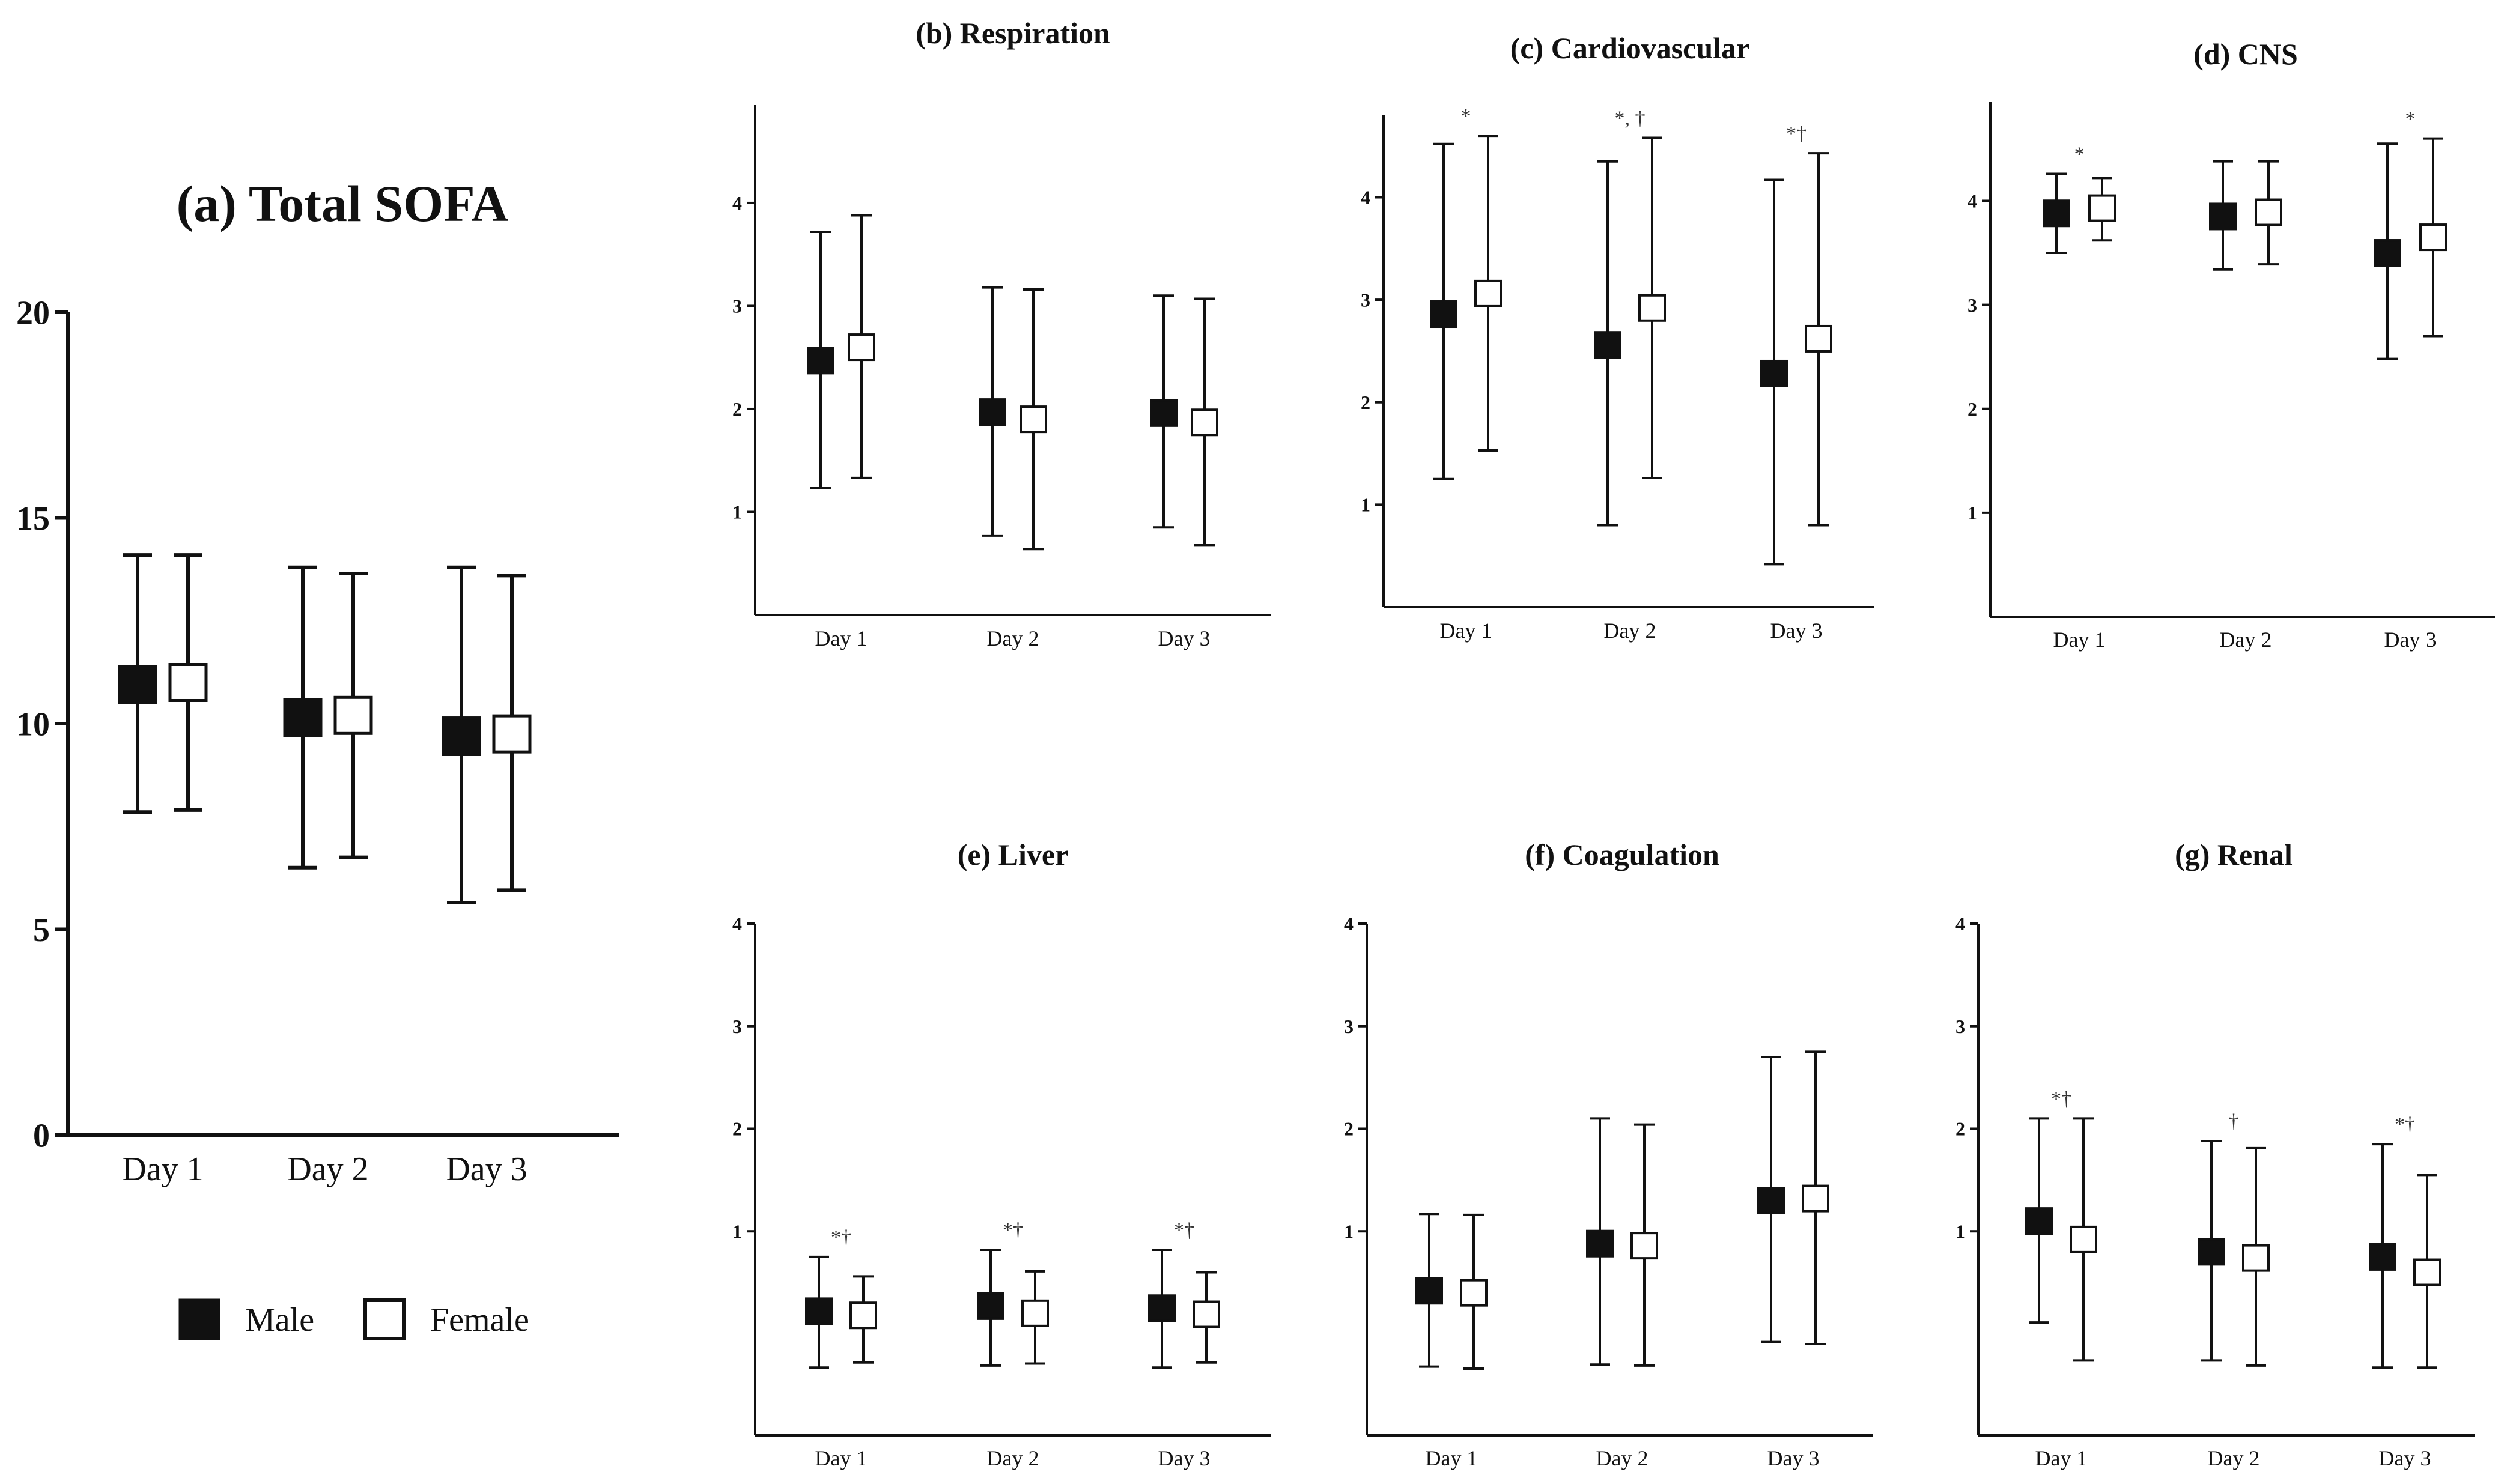  What do you see at coordinates (1631, 119) in the screenshot?
I see `significance-annotation: *, †` at bounding box center [1631, 119].